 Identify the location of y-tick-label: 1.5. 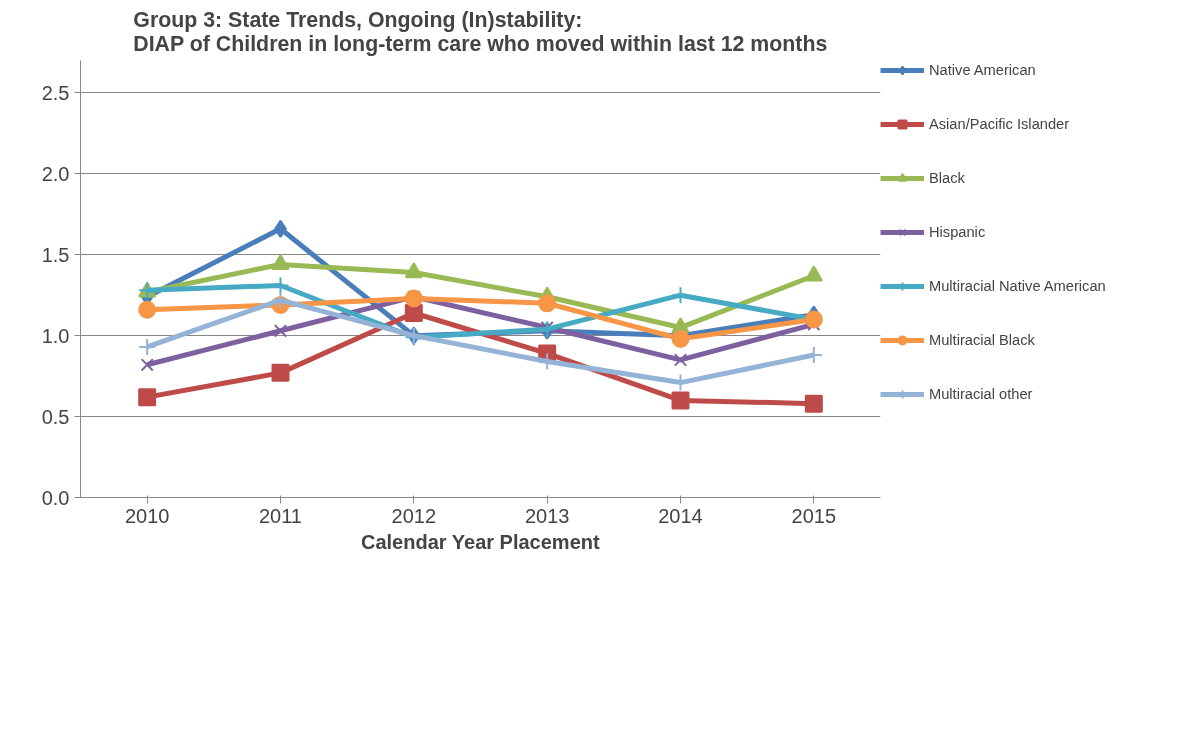
(55, 254).